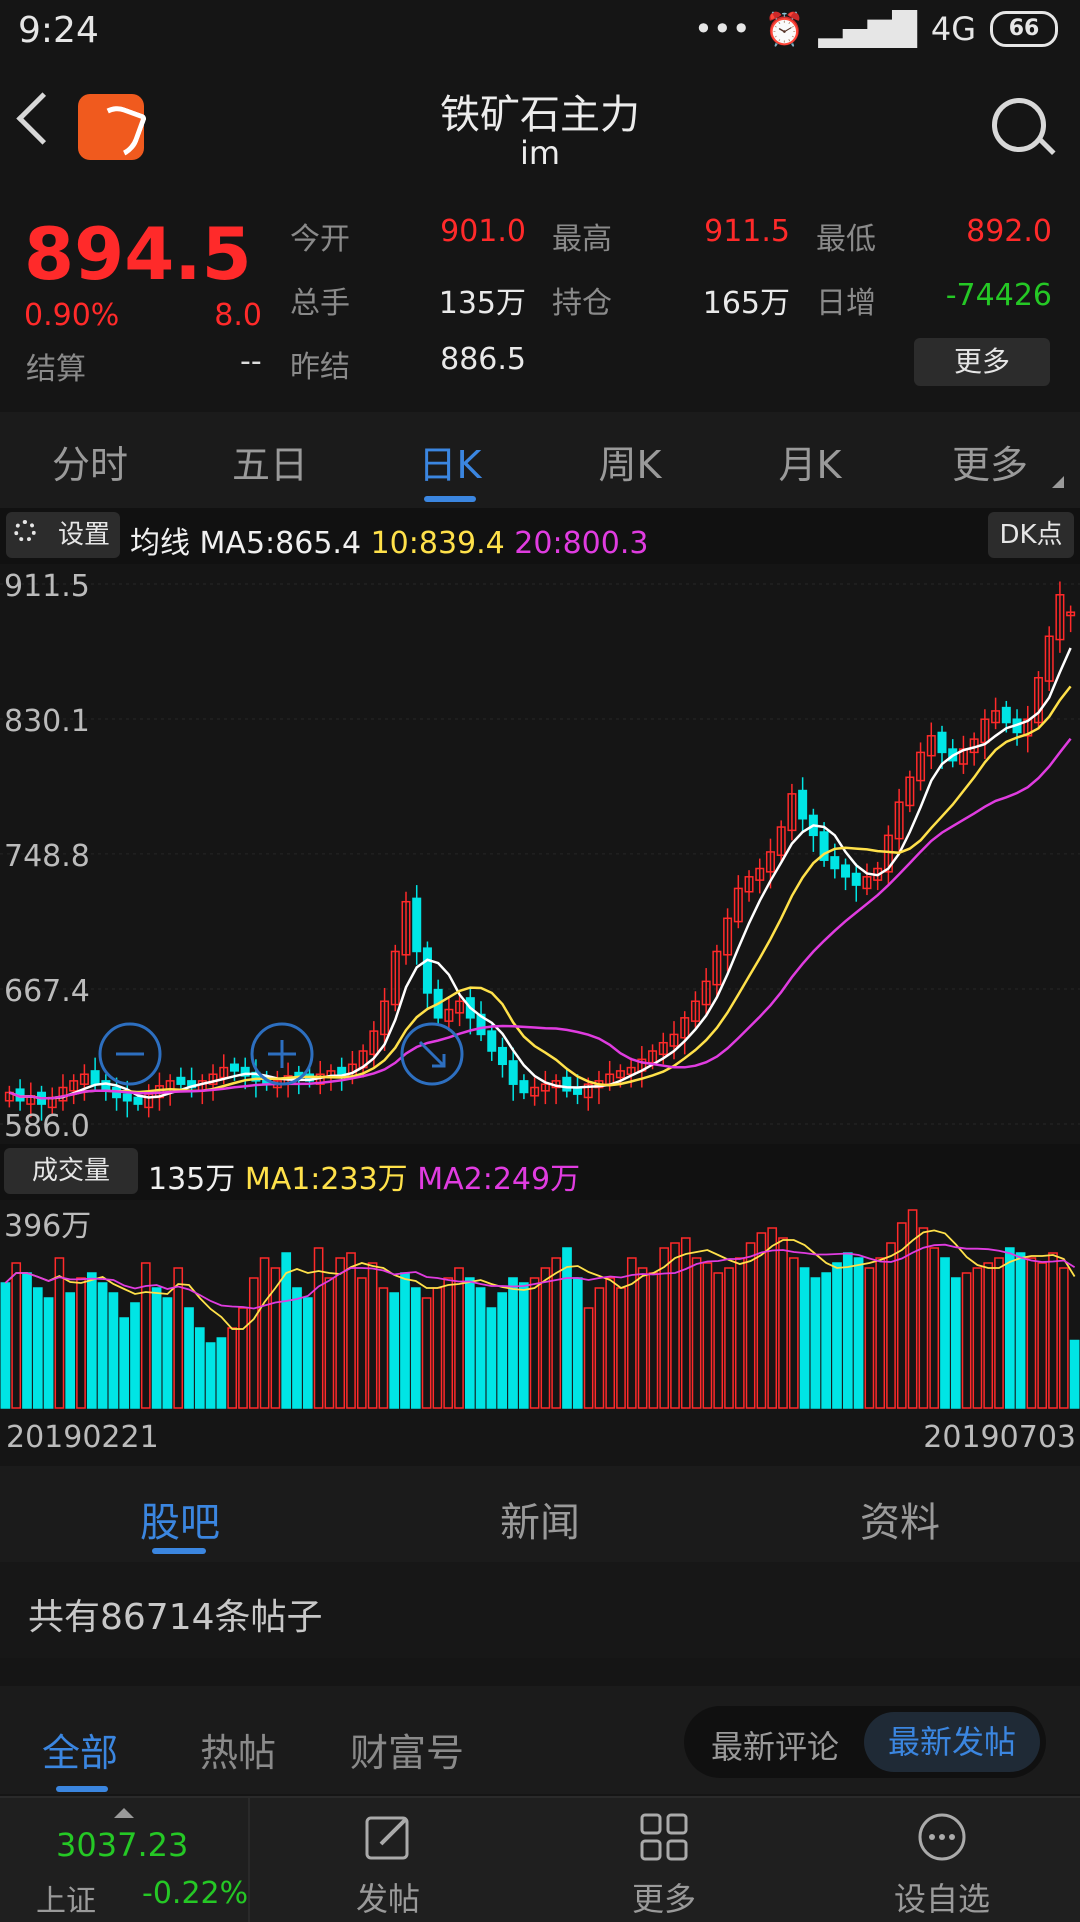 The height and width of the screenshot is (1922, 1080). I want to click on tab-monthly-k: 月K, so click(810, 465).